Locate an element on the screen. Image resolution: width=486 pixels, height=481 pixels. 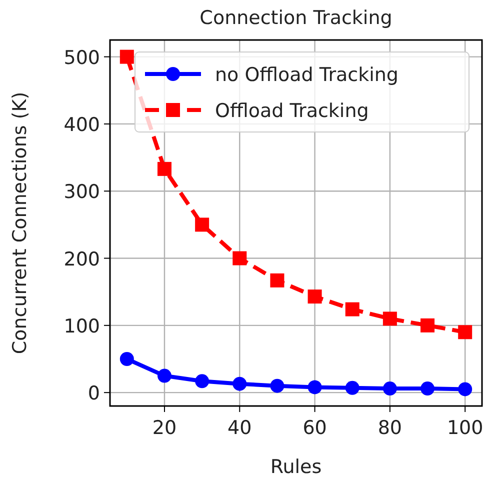
x-tick-label: 20 is located at coordinates (164, 428).